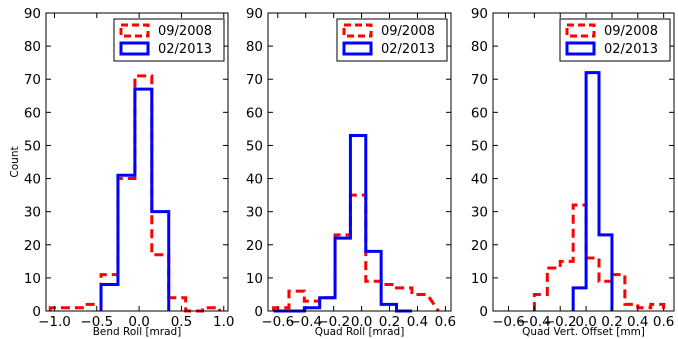 The height and width of the screenshot is (339, 678). What do you see at coordinates (181, 322) in the screenshot?
I see `x-tick-label: 0.5` at bounding box center [181, 322].